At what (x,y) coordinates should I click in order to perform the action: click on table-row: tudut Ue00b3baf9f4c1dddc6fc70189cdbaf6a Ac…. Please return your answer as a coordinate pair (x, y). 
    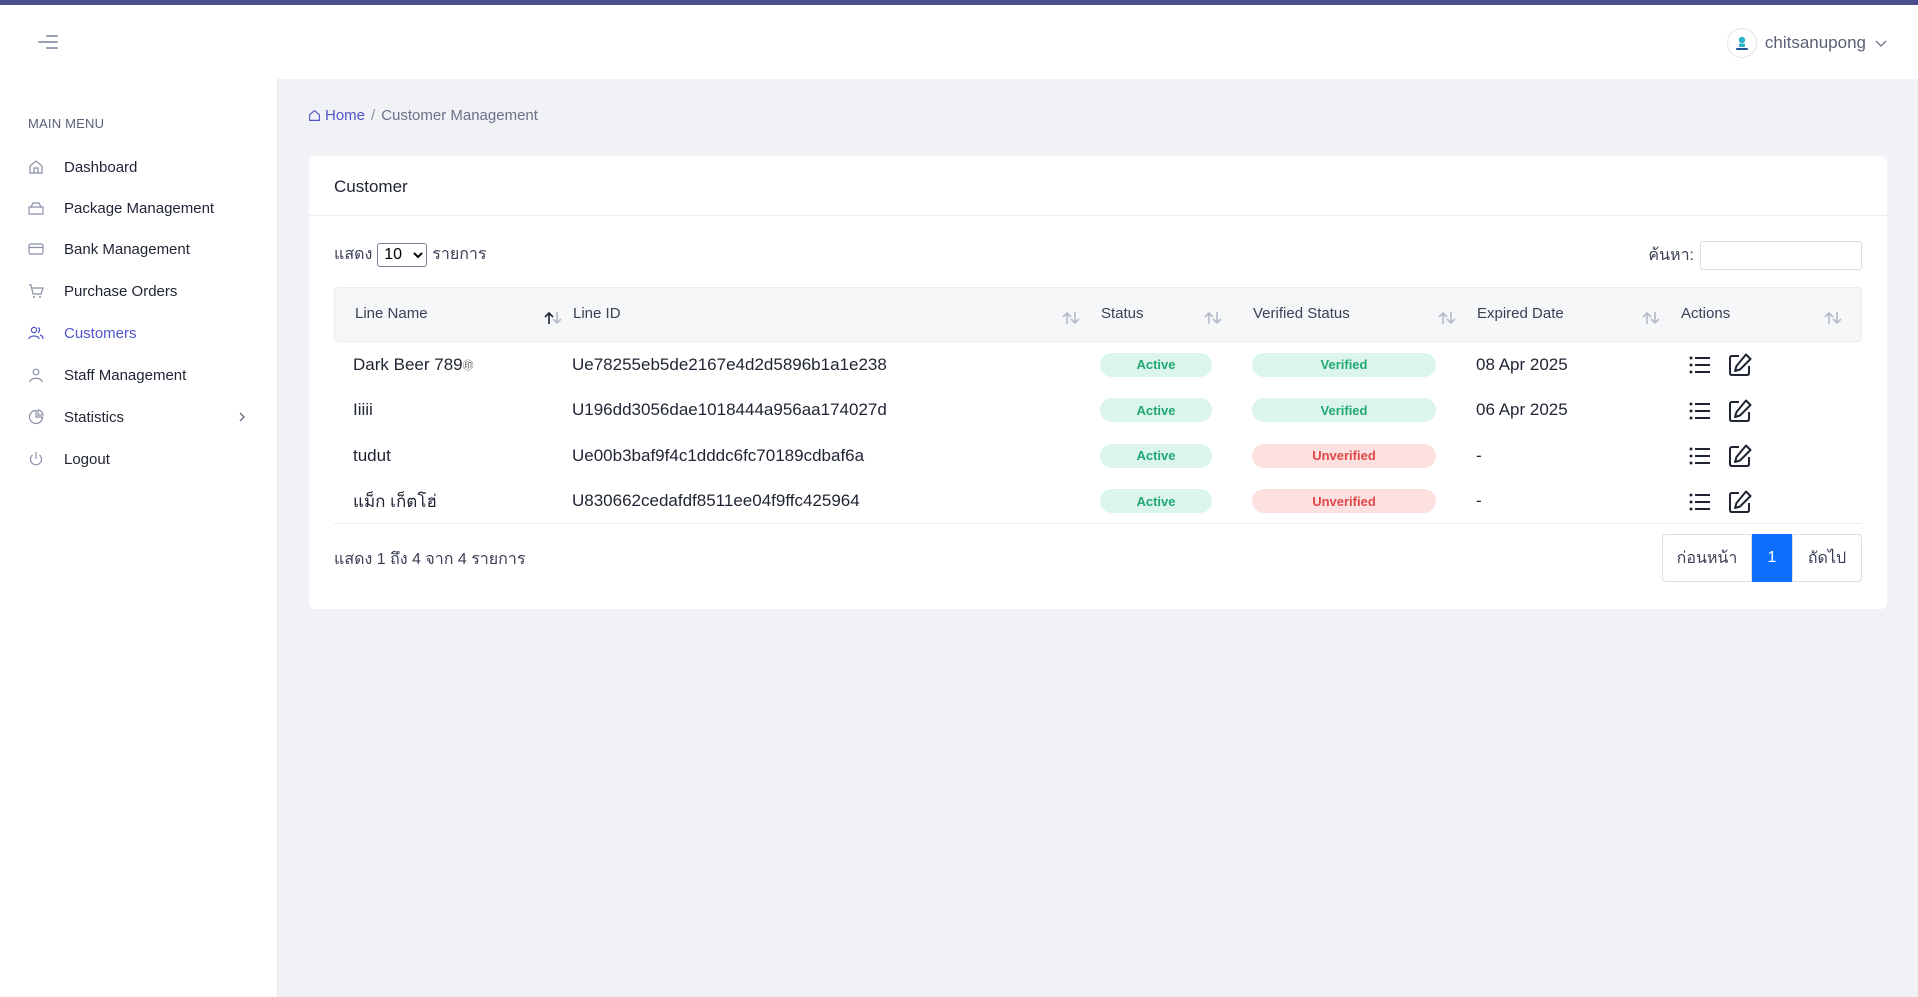
    Looking at the image, I should click on (1098, 456).